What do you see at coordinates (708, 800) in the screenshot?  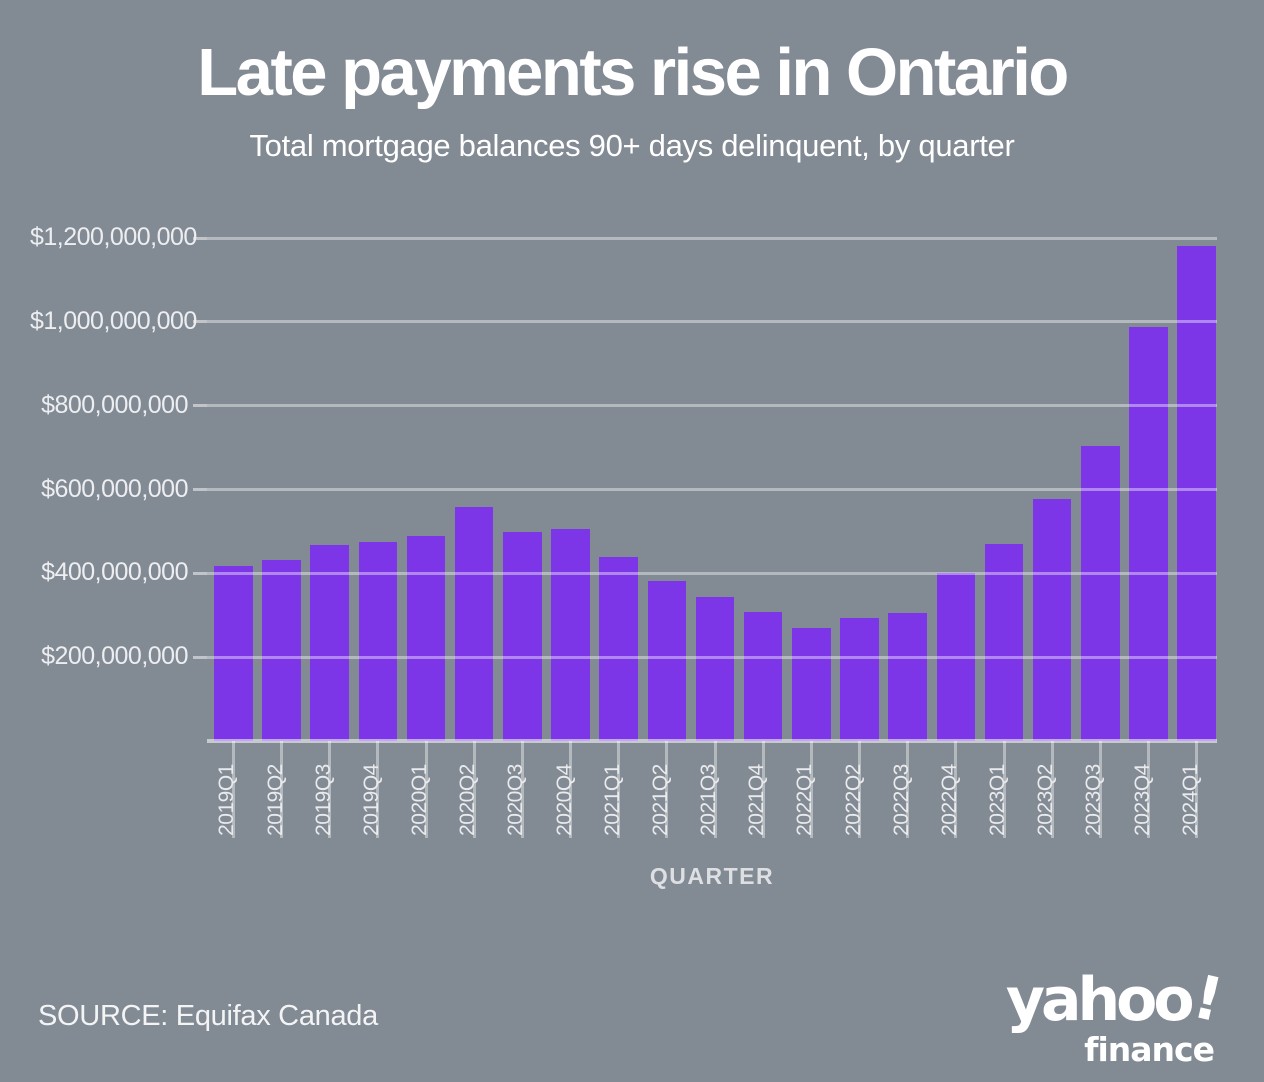 I see `x-tick-label: 2021Q3` at bounding box center [708, 800].